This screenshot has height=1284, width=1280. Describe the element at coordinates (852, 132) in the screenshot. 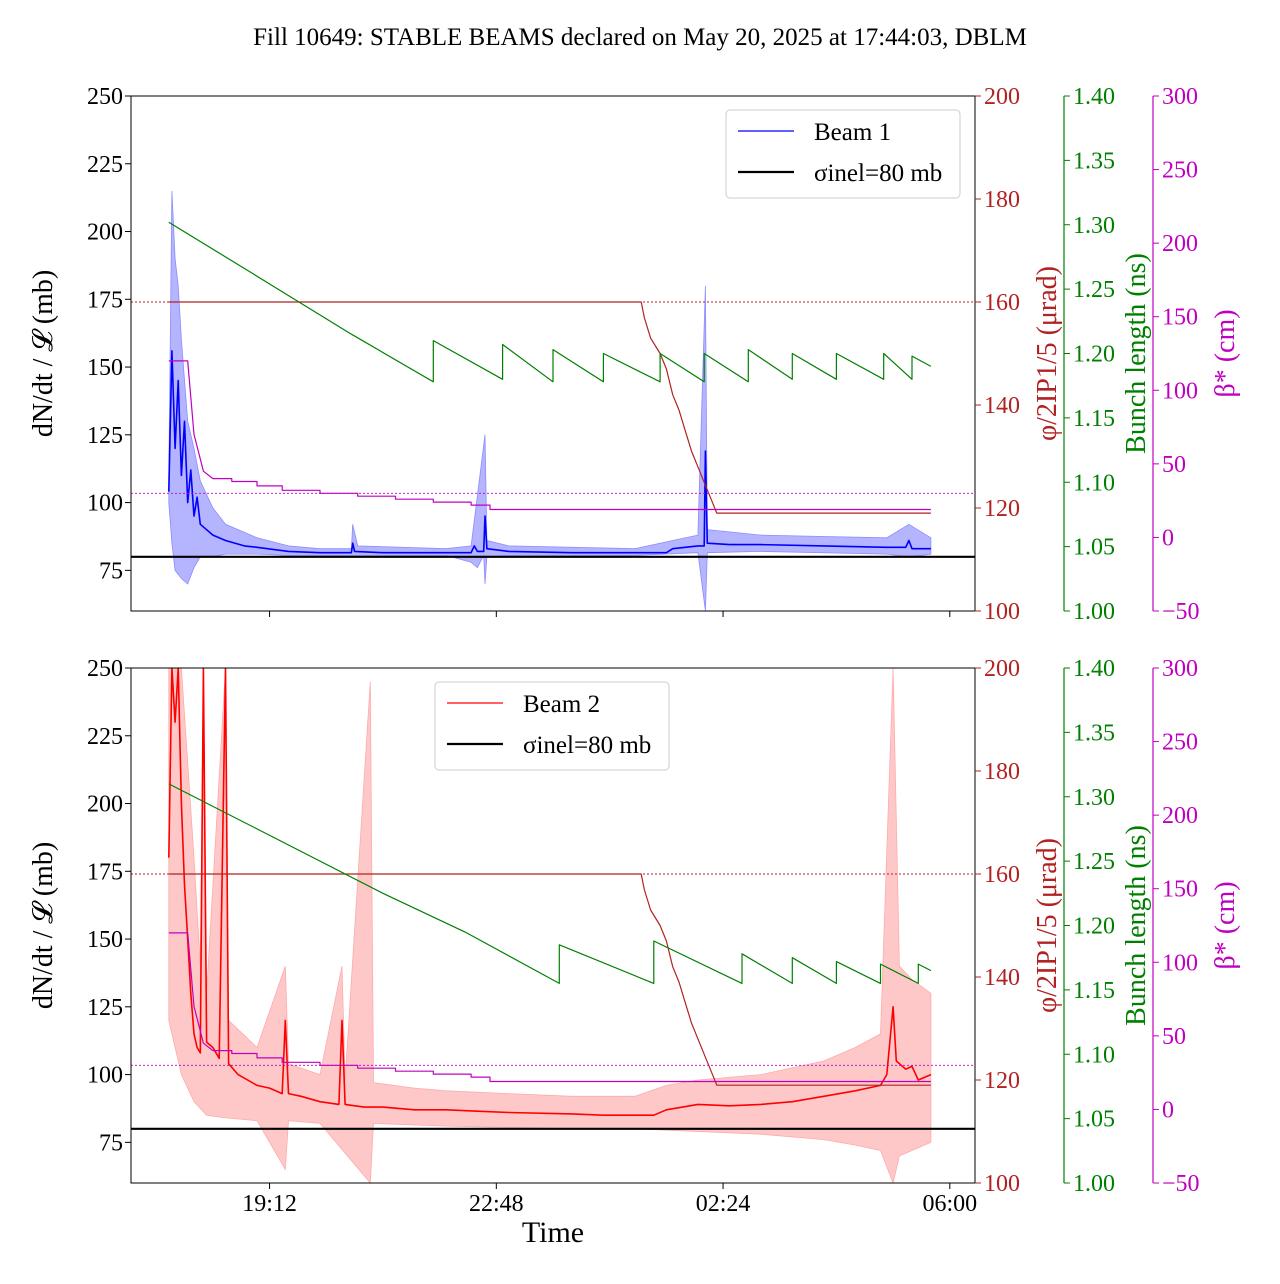

I see `legend-label-beam: Beam 1` at that location.